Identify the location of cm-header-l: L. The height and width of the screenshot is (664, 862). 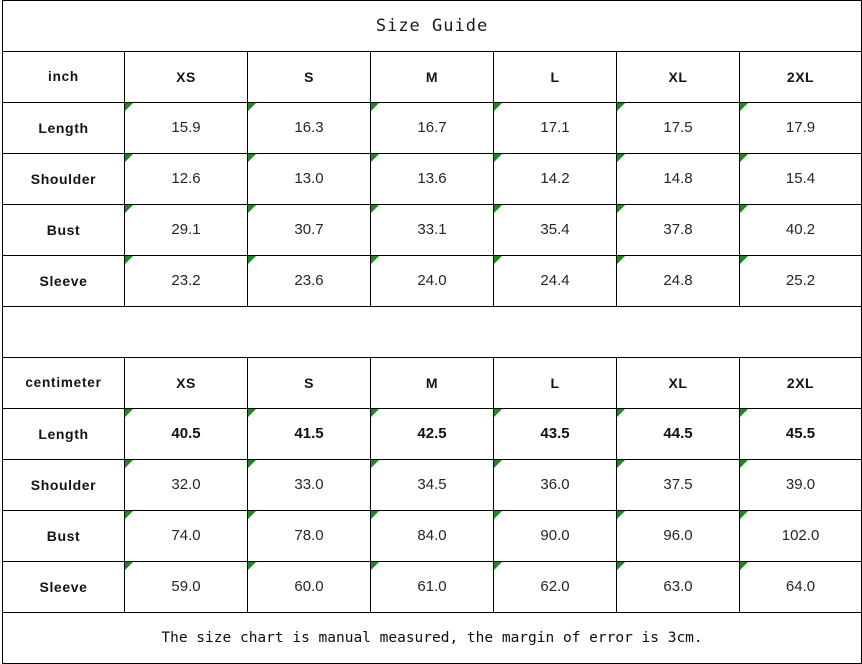
(555, 383).